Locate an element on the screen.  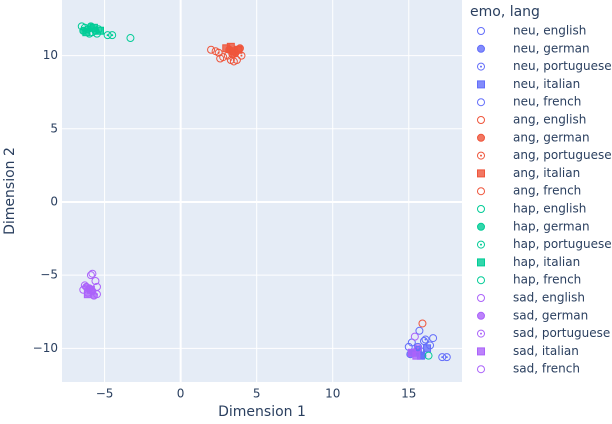
legend-label: sad, italian is located at coordinates (546, 351).